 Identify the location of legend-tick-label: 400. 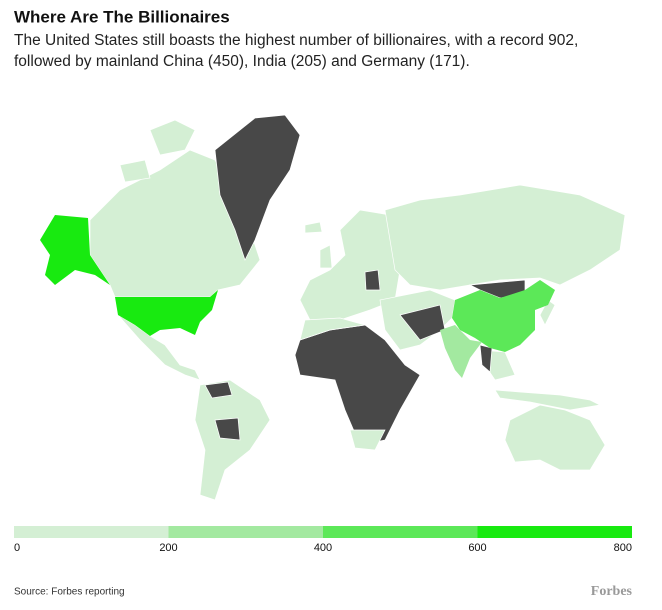
(323, 548).